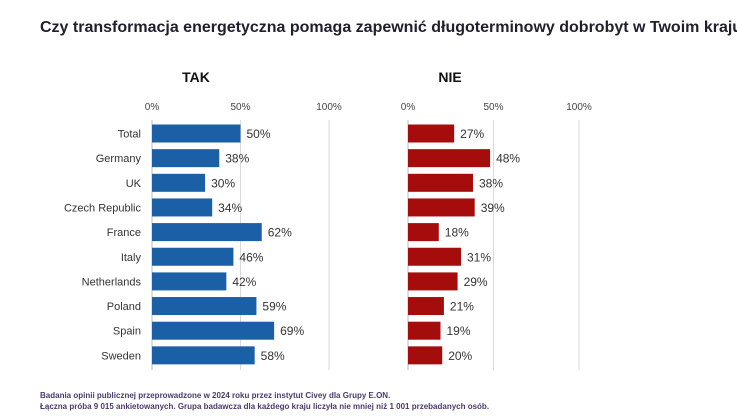  What do you see at coordinates (462, 307) in the screenshot?
I see `data-label-nie-poland: 21%` at bounding box center [462, 307].